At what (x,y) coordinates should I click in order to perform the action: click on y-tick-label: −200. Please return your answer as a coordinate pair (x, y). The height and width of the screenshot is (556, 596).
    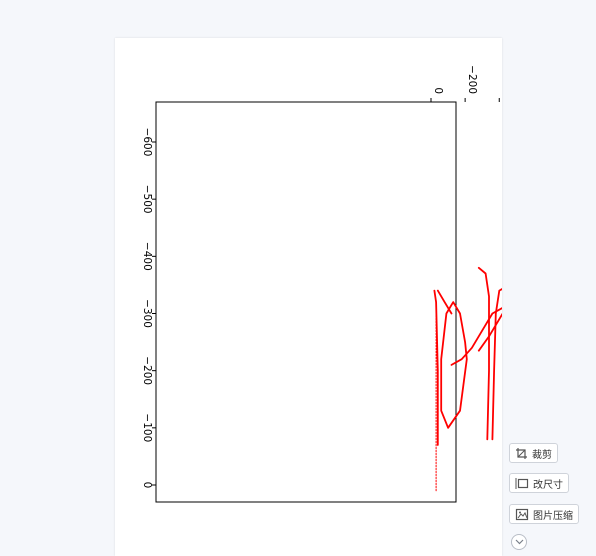
    Looking at the image, I should click on (147, 370).